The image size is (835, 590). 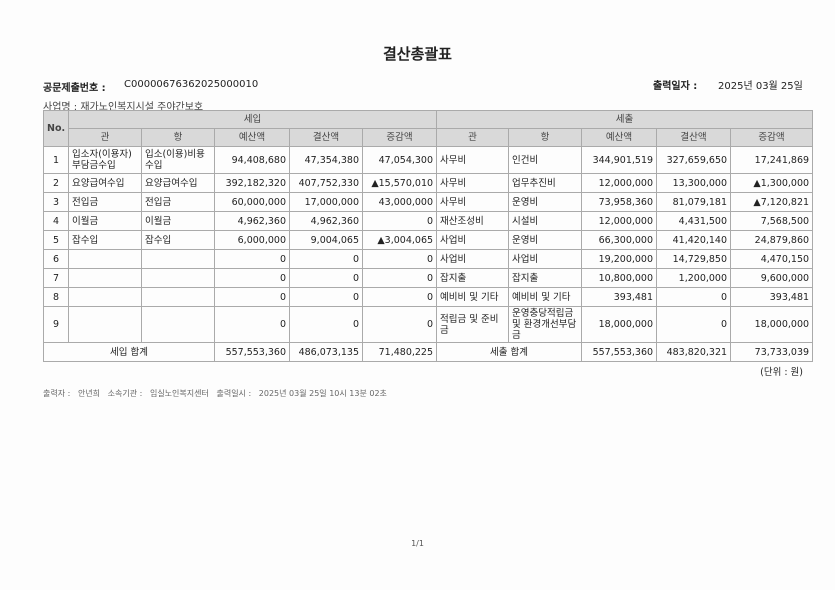 What do you see at coordinates (772, 297) in the screenshot?
I see `cell-e-diff: 393,481` at bounding box center [772, 297].